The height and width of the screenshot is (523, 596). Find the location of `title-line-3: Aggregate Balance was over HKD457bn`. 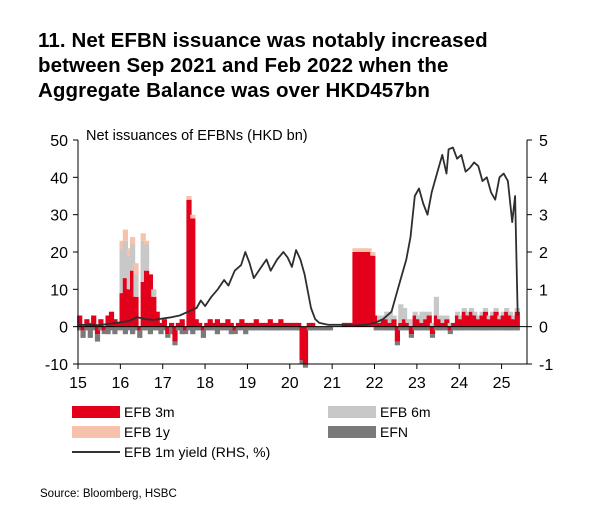

title-line-3: Aggregate Balance was over HKD457bn is located at coordinates (234, 90).